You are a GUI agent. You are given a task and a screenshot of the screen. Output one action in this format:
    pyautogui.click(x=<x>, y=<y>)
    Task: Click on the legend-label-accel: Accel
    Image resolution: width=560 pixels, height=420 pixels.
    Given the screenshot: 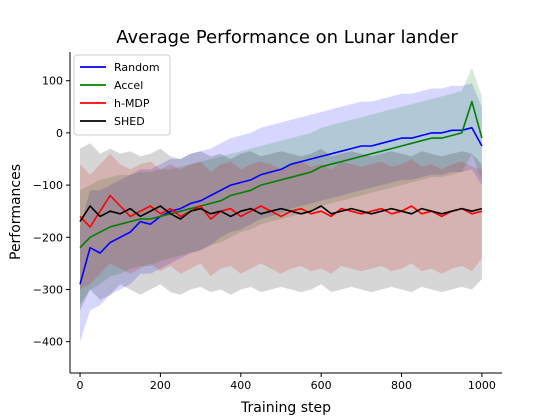 What is the action you would take?
    pyautogui.click(x=128, y=85)
    